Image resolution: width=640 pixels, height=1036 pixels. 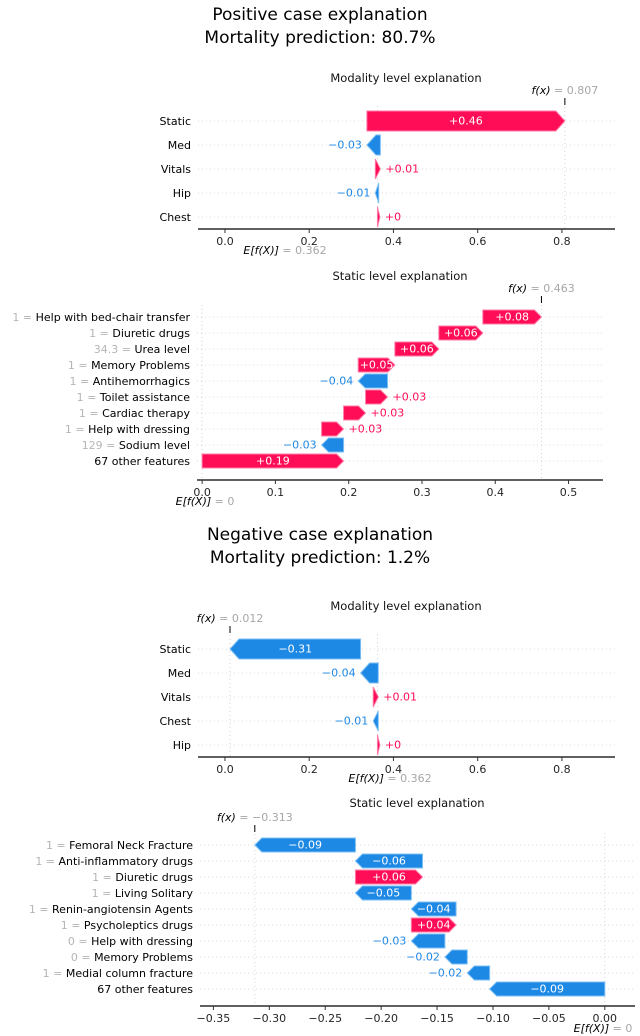 What do you see at coordinates (320, 535) in the screenshot?
I see `negative-title-line1: Negative case explanation` at bounding box center [320, 535].